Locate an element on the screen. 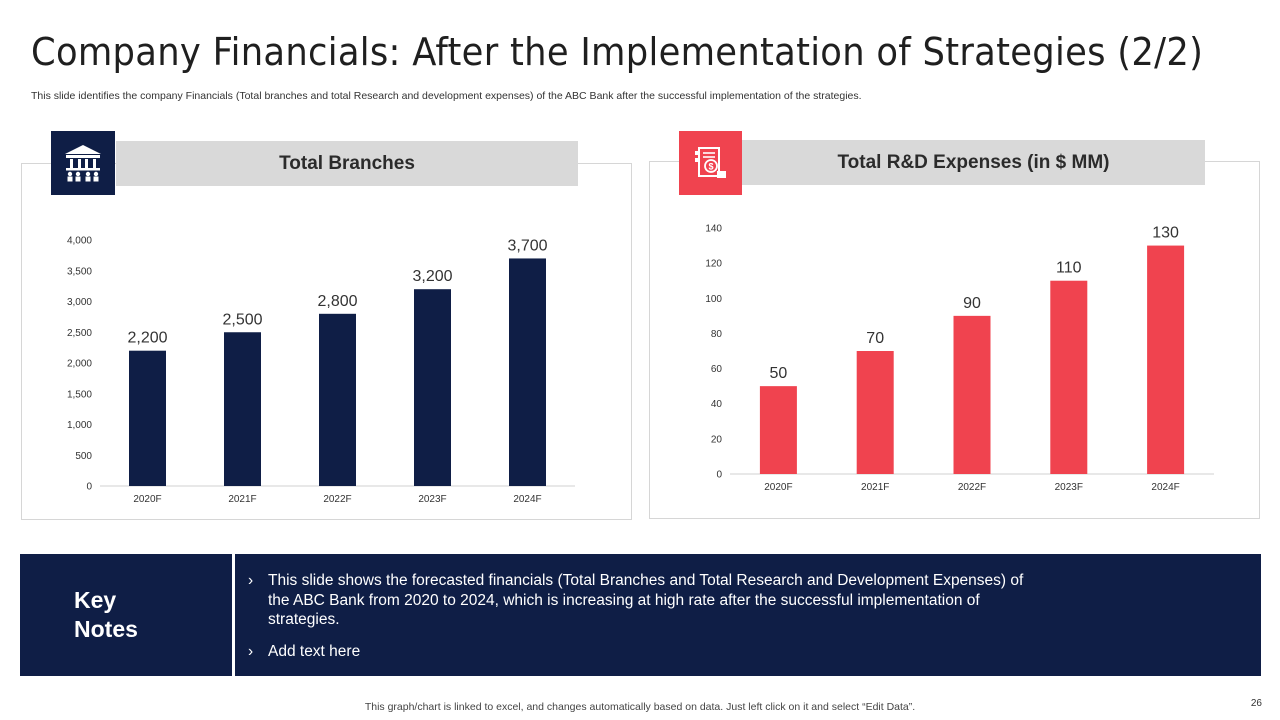  rnd-data-label: 110 is located at coordinates (1069, 268).